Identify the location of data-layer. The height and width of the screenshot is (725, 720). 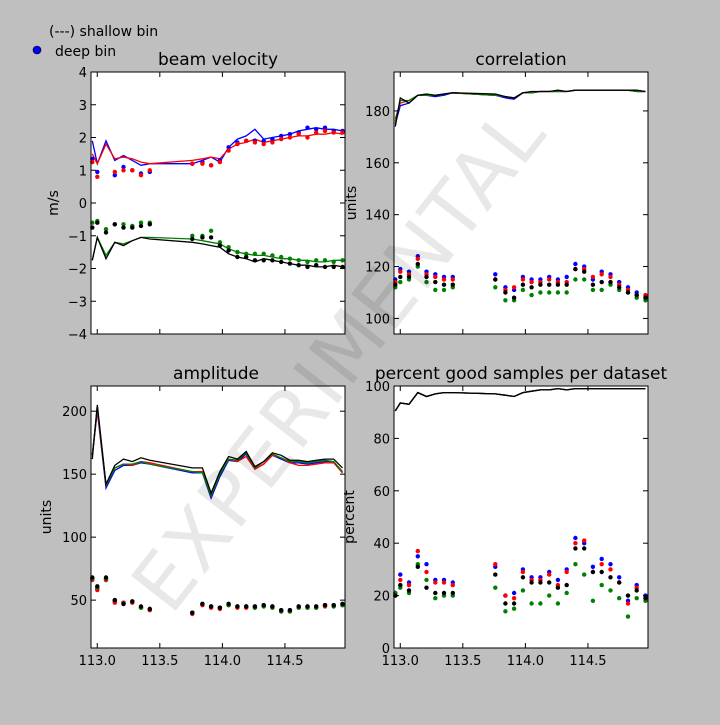
(217, 197).